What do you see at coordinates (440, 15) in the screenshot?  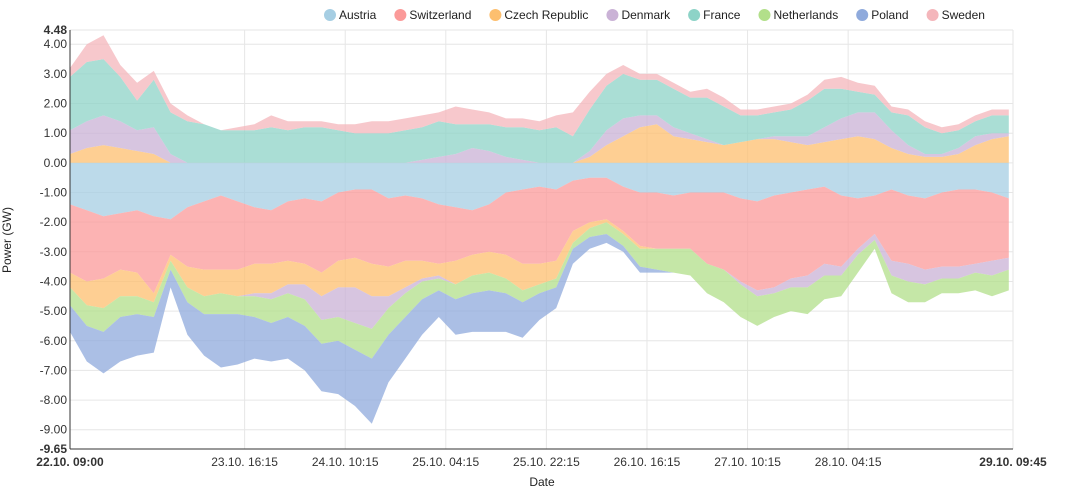 I see `legend-label: Switzerland` at bounding box center [440, 15].